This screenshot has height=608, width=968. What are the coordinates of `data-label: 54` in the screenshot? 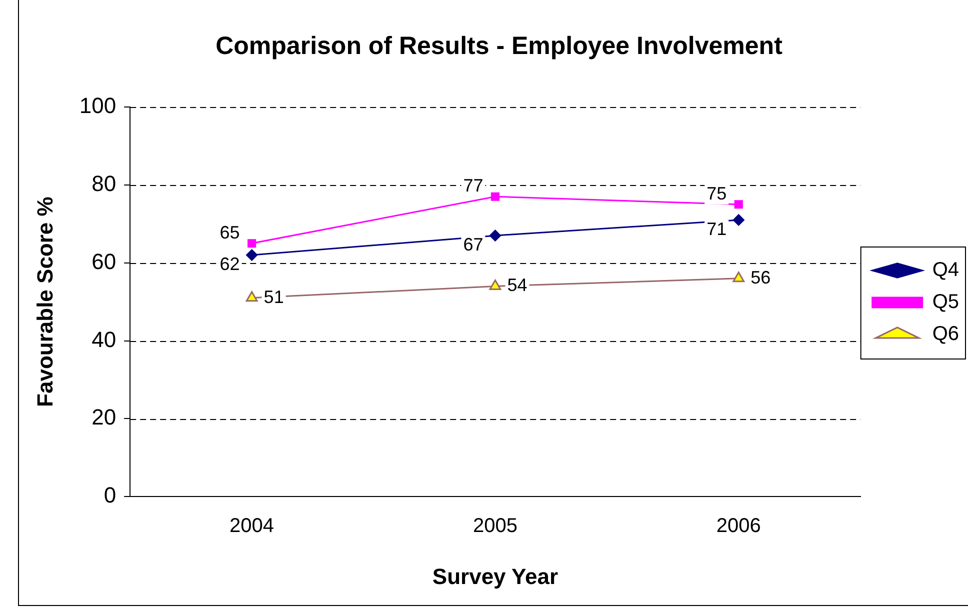 It's located at (517, 285).